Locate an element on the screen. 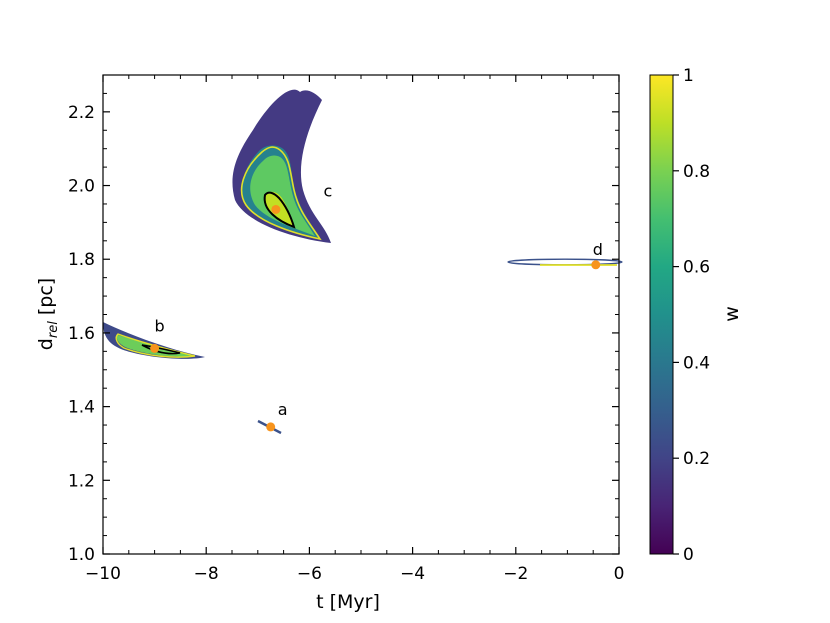  cluster-label-d: d is located at coordinates (598, 249).